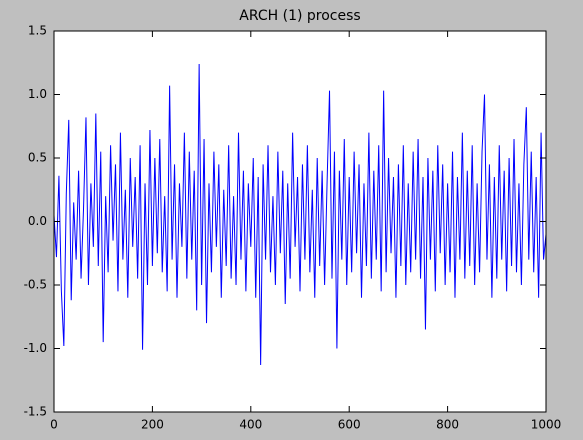 The height and width of the screenshot is (440, 583). What do you see at coordinates (37, 31) in the screenshot?
I see `y-tick-label: 1.5` at bounding box center [37, 31].